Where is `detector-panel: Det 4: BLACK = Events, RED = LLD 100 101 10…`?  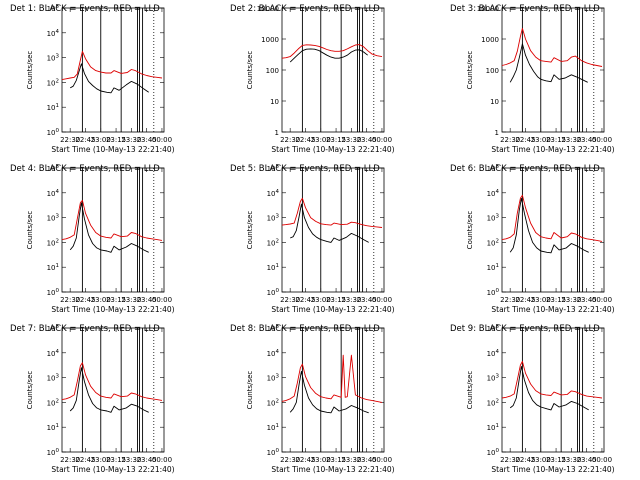 detector-panel: Det 4: BLACK = Events, RED = LLD 100 101 10… is located at coordinates (92, 239).